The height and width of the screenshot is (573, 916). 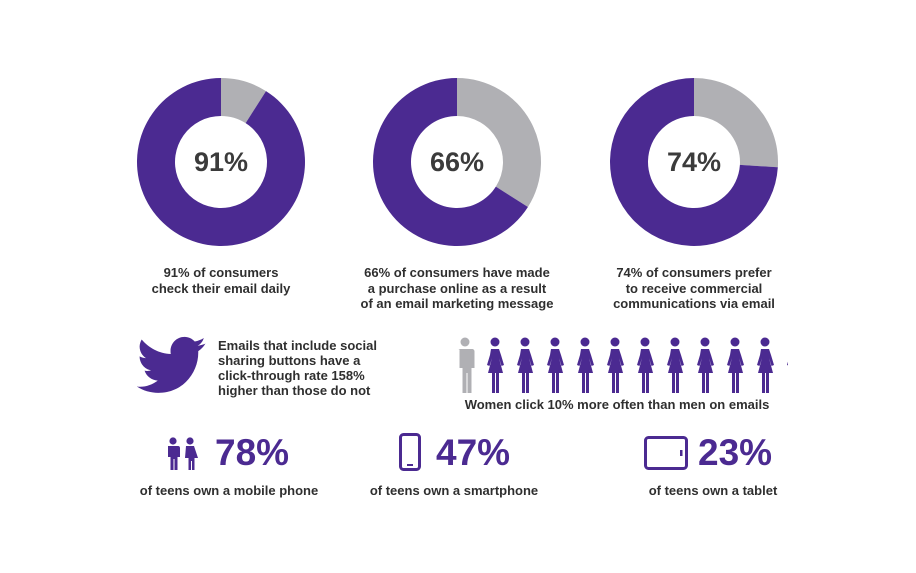 I want to click on donut-1-value-slice, so click(x=221, y=162).